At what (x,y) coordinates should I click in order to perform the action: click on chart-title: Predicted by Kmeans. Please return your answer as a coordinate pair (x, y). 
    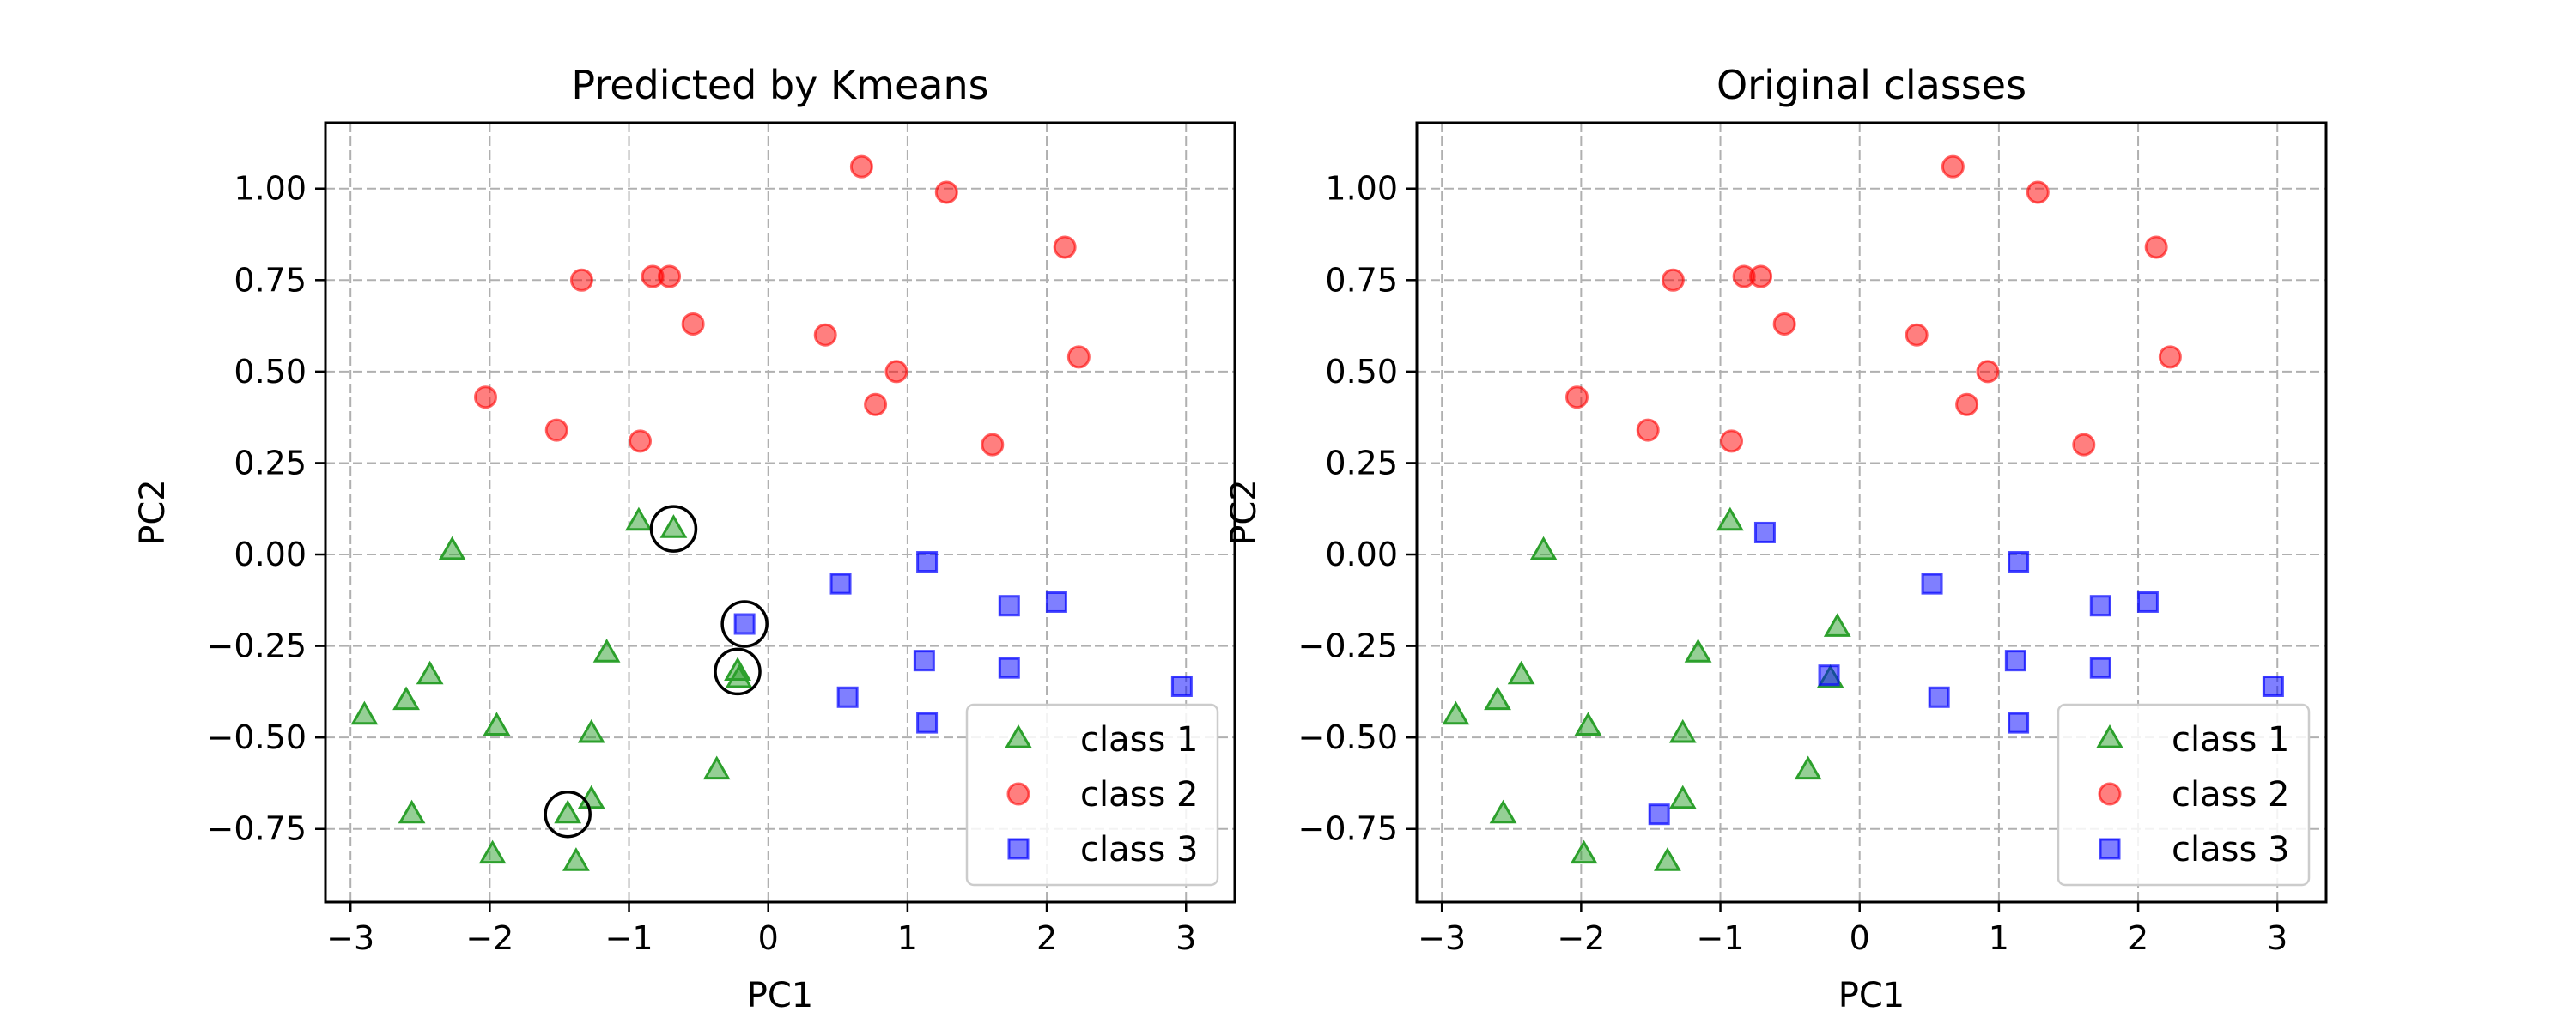
    Looking at the image, I should click on (779, 85).